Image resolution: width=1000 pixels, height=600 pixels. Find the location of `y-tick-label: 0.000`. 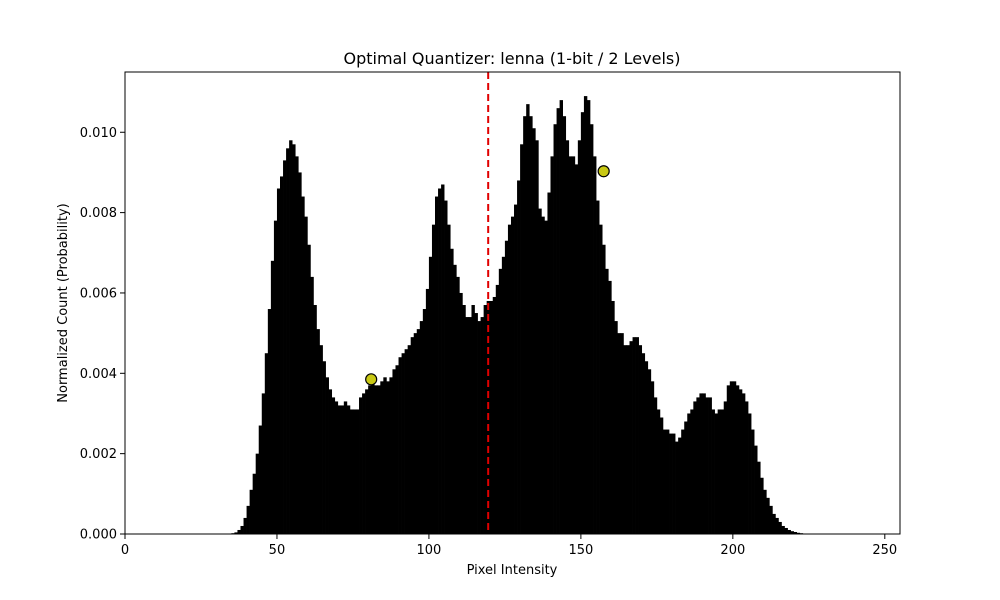

y-tick-label: 0.000 is located at coordinates (98, 535).